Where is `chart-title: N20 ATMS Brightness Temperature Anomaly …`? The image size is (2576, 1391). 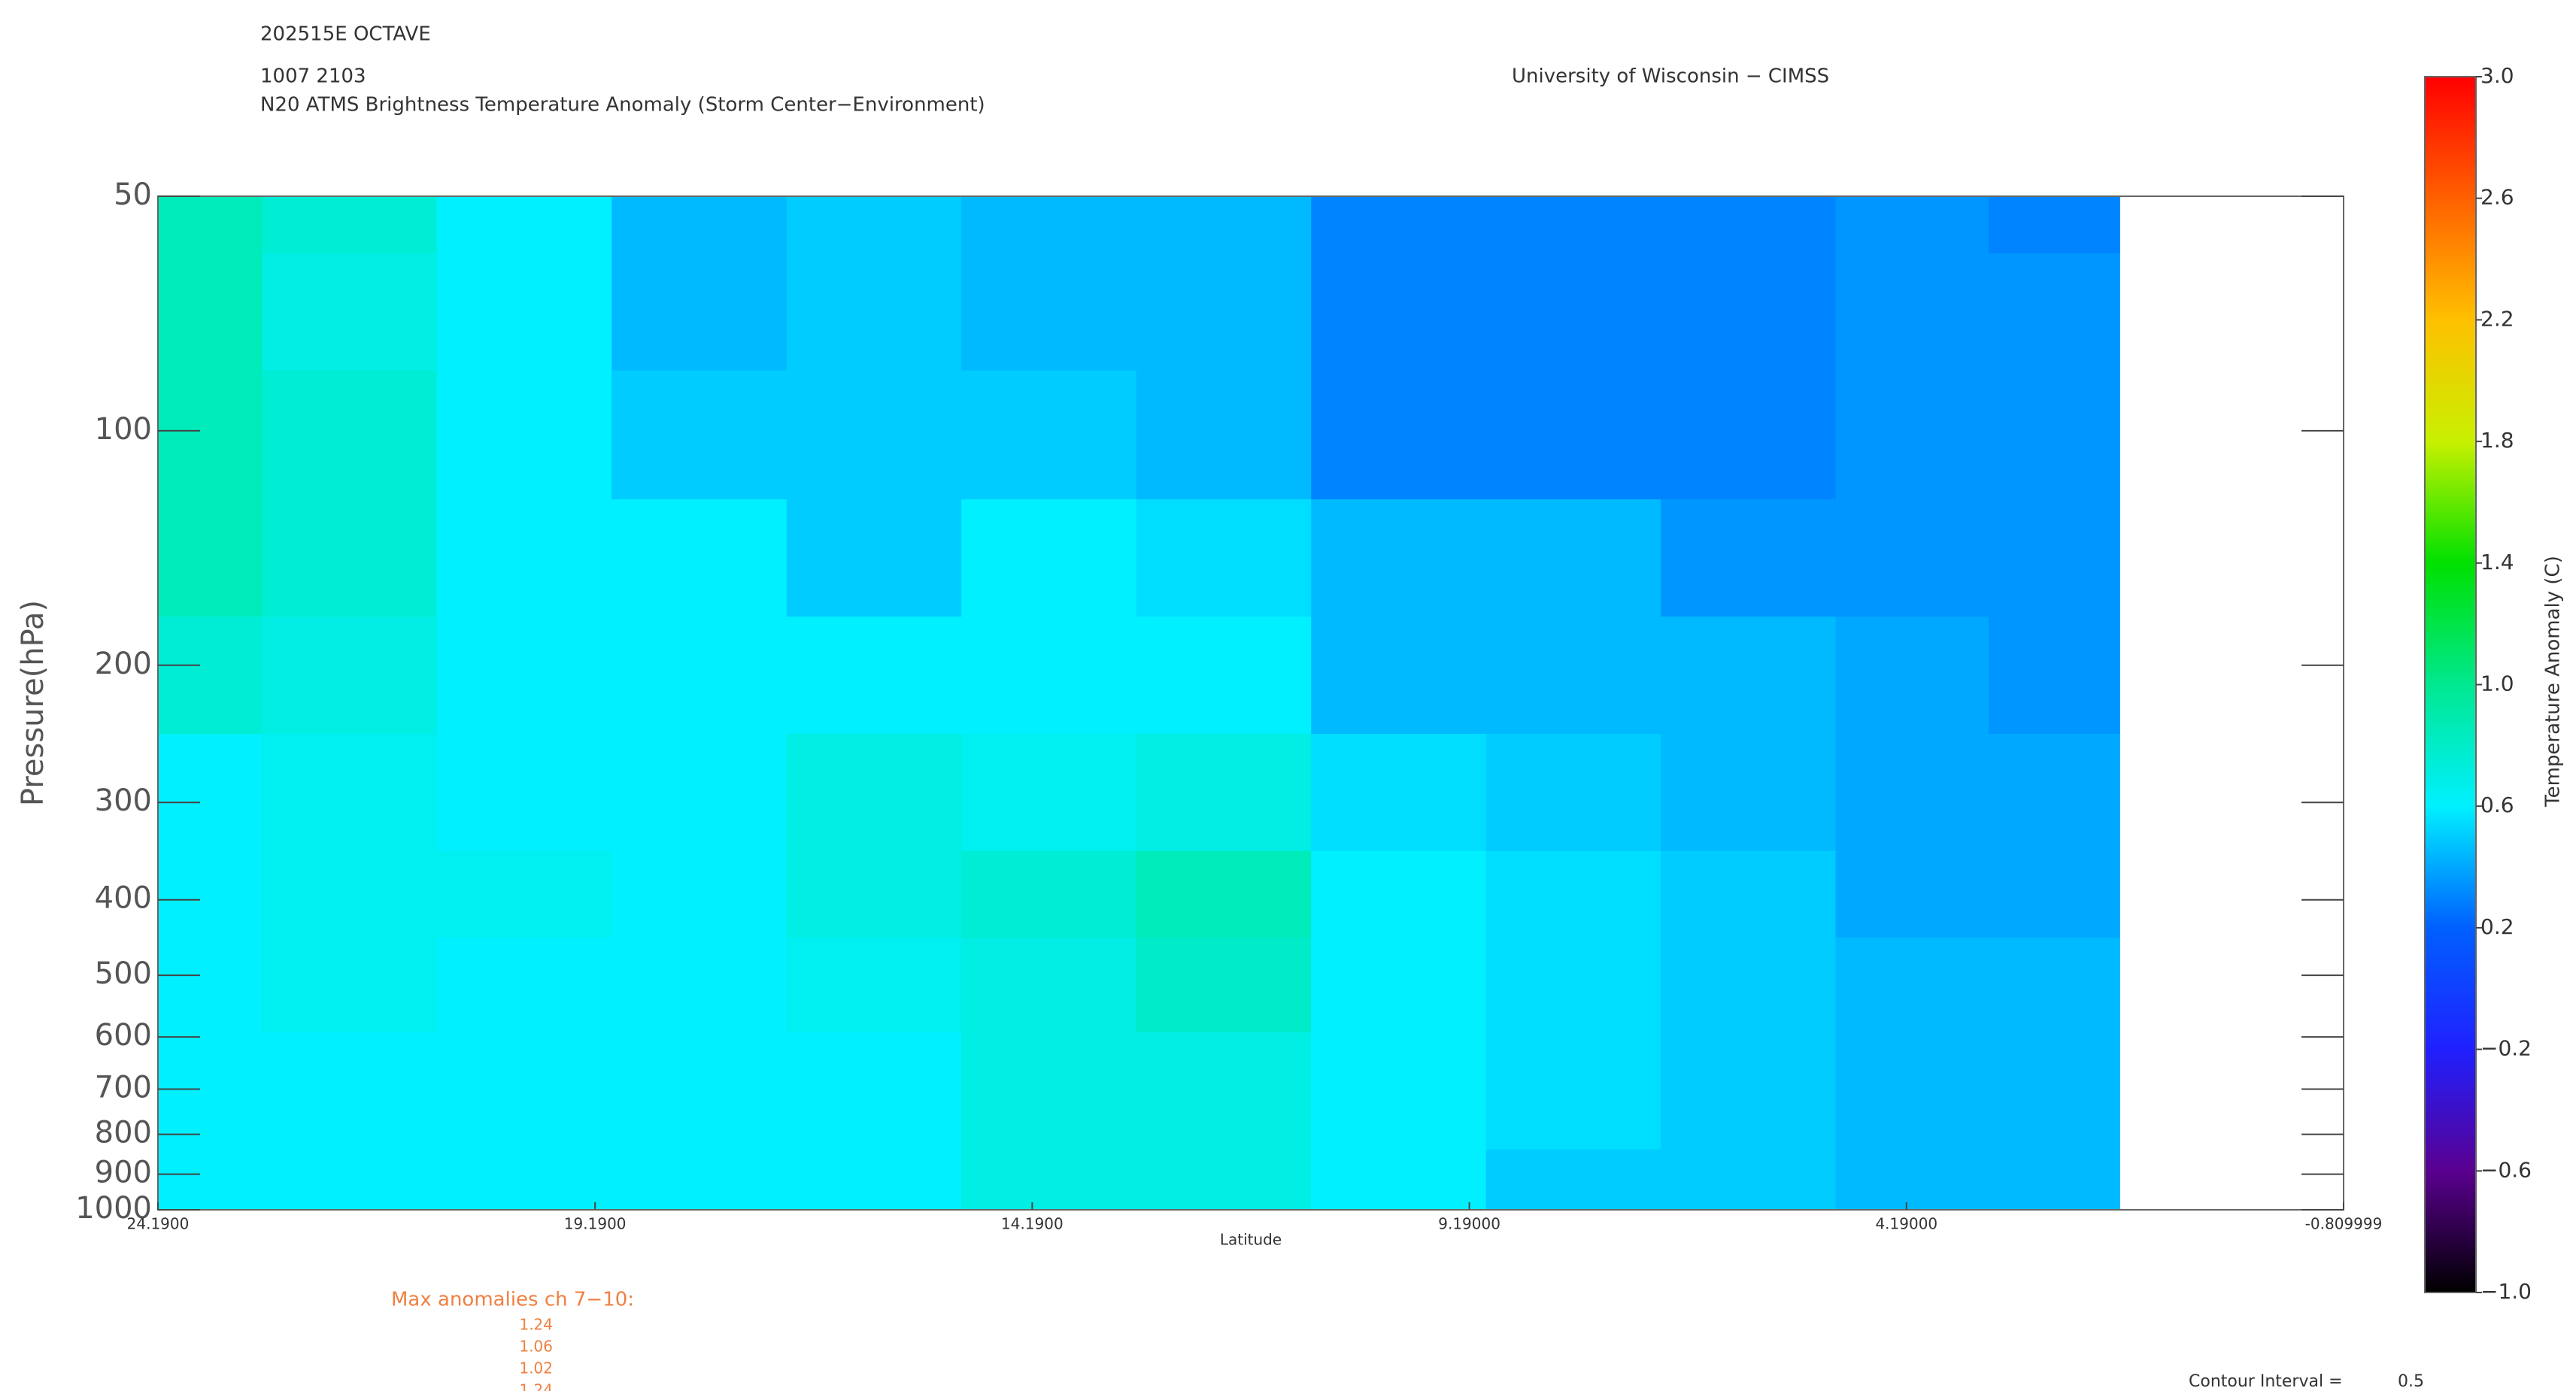
chart-title: N20 ATMS Brightness Temperature Anomaly … is located at coordinates (622, 105).